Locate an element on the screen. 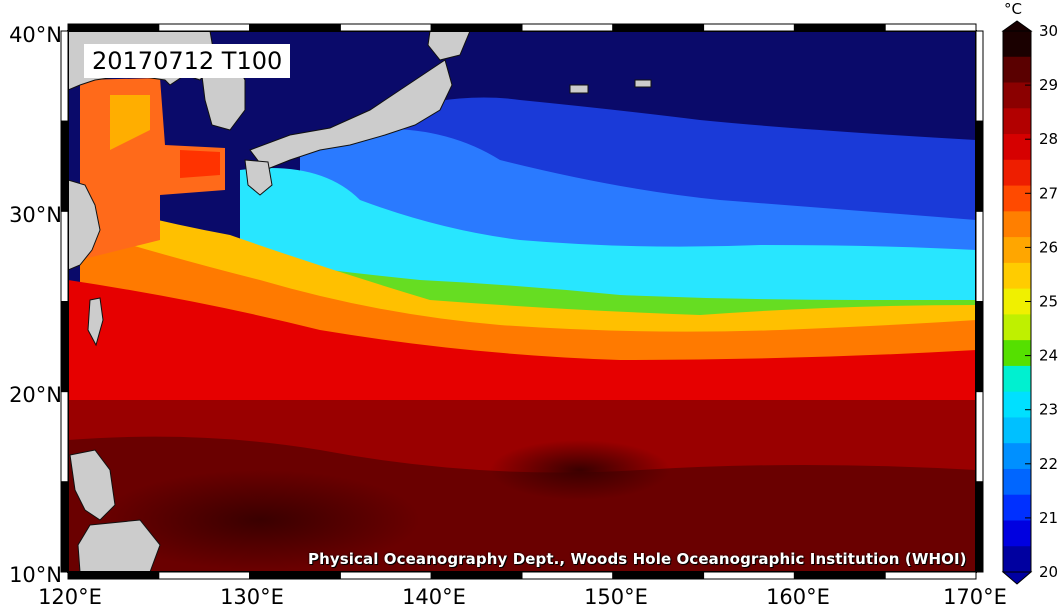 This screenshot has height=610, width=1061. colorbar-tick-label: 24 is located at coordinates (1048, 356).